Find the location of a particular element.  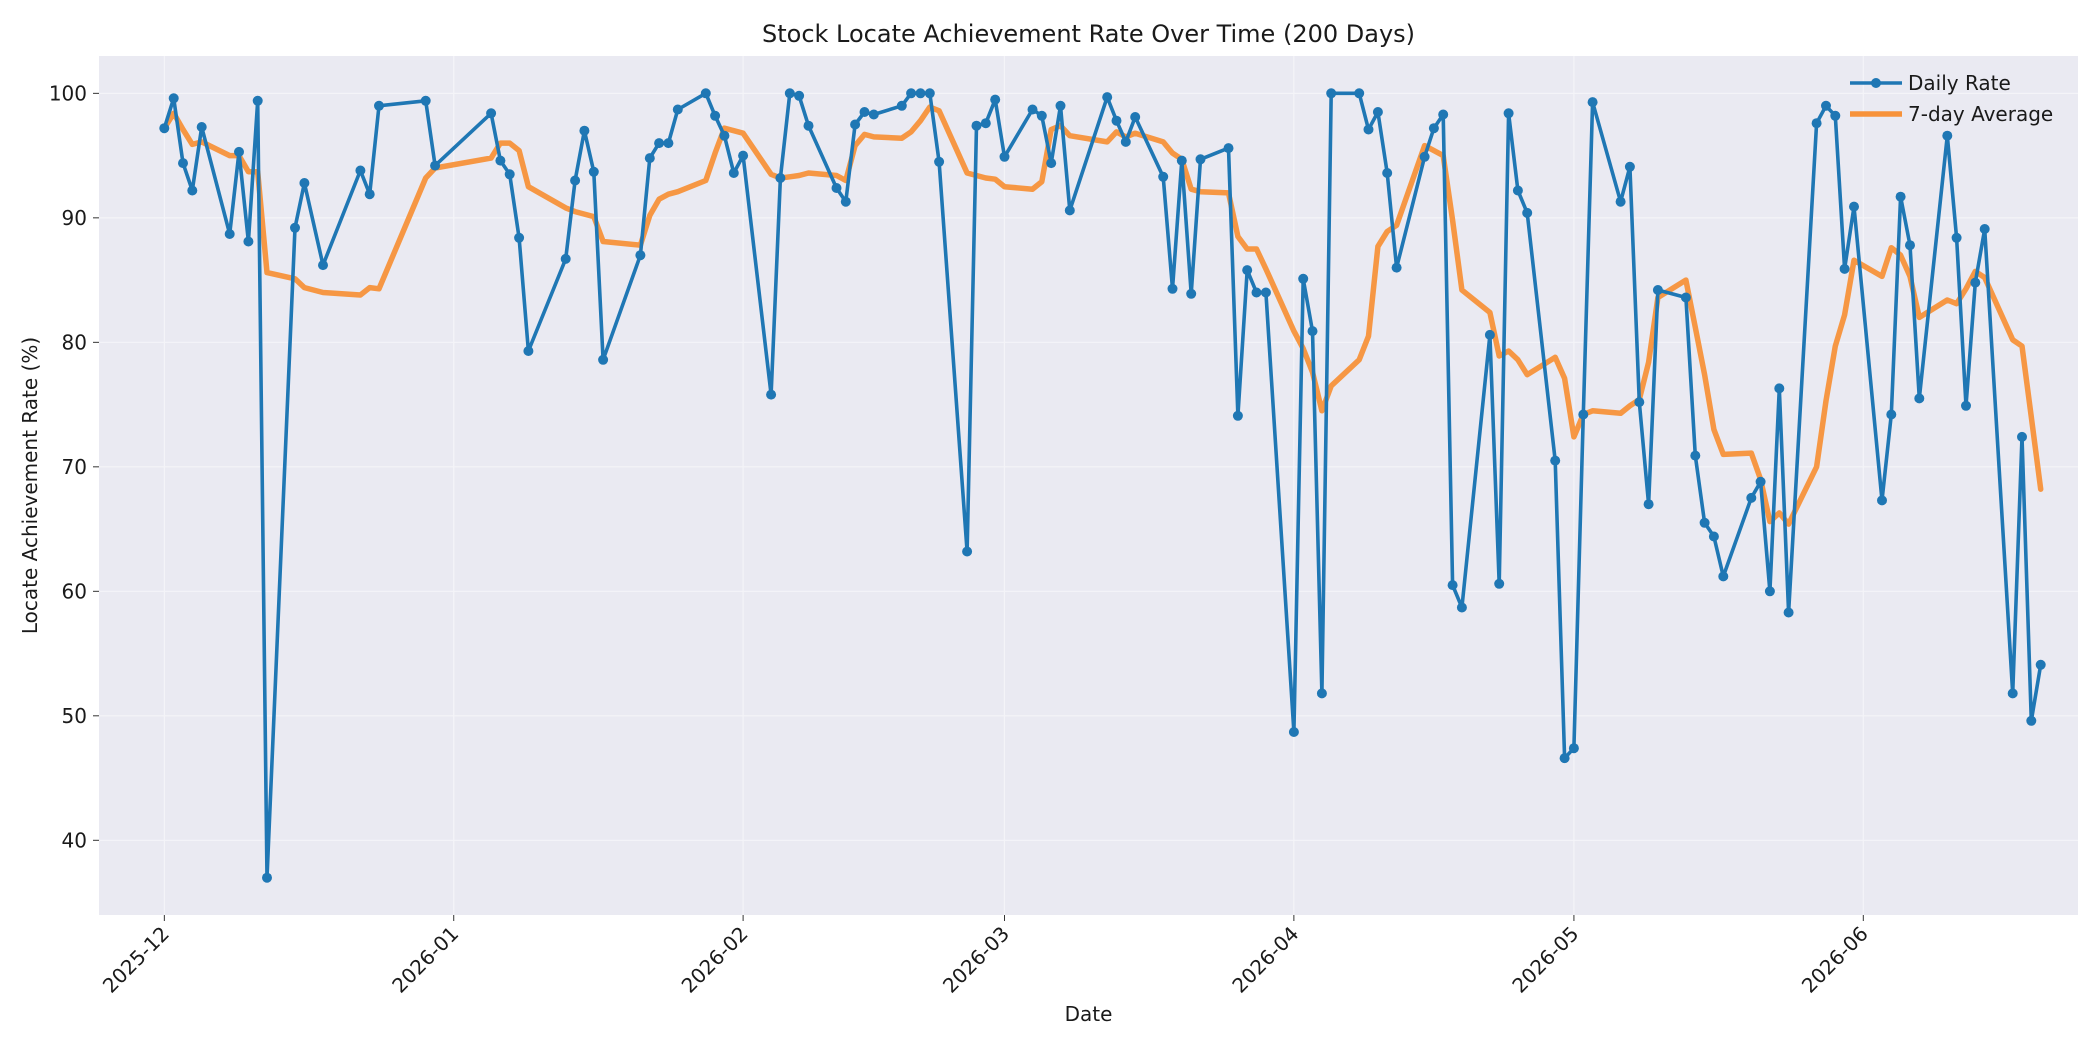

legend: Daily Rate 7-day Average is located at coordinates (1951, 98).